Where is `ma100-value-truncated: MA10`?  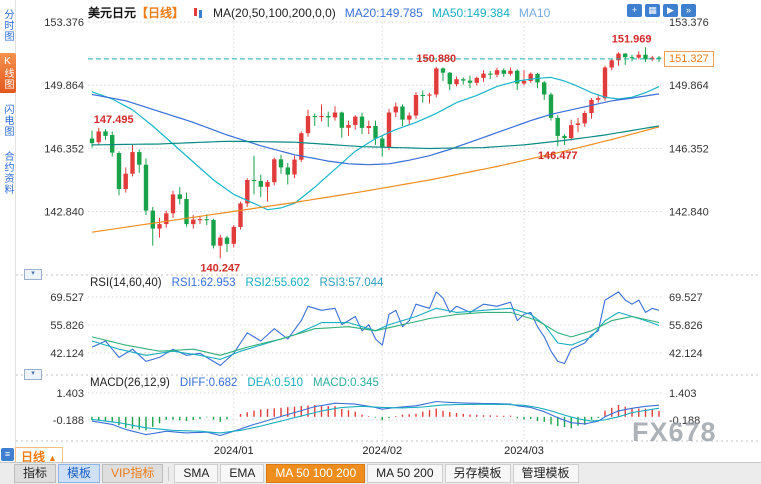
ma100-value-truncated: MA10 is located at coordinates (534, 12).